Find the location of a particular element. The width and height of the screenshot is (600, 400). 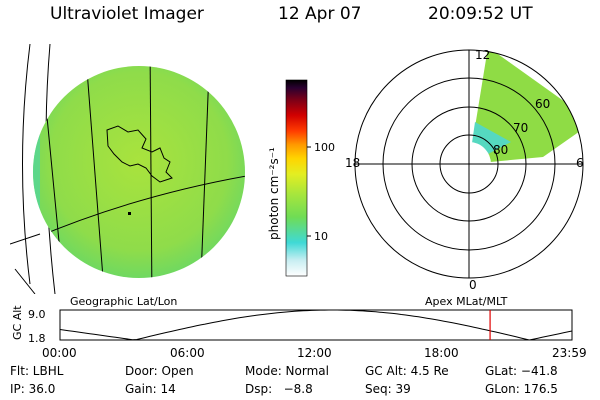

time-tick-1200: 12:00 is located at coordinates (314, 353).